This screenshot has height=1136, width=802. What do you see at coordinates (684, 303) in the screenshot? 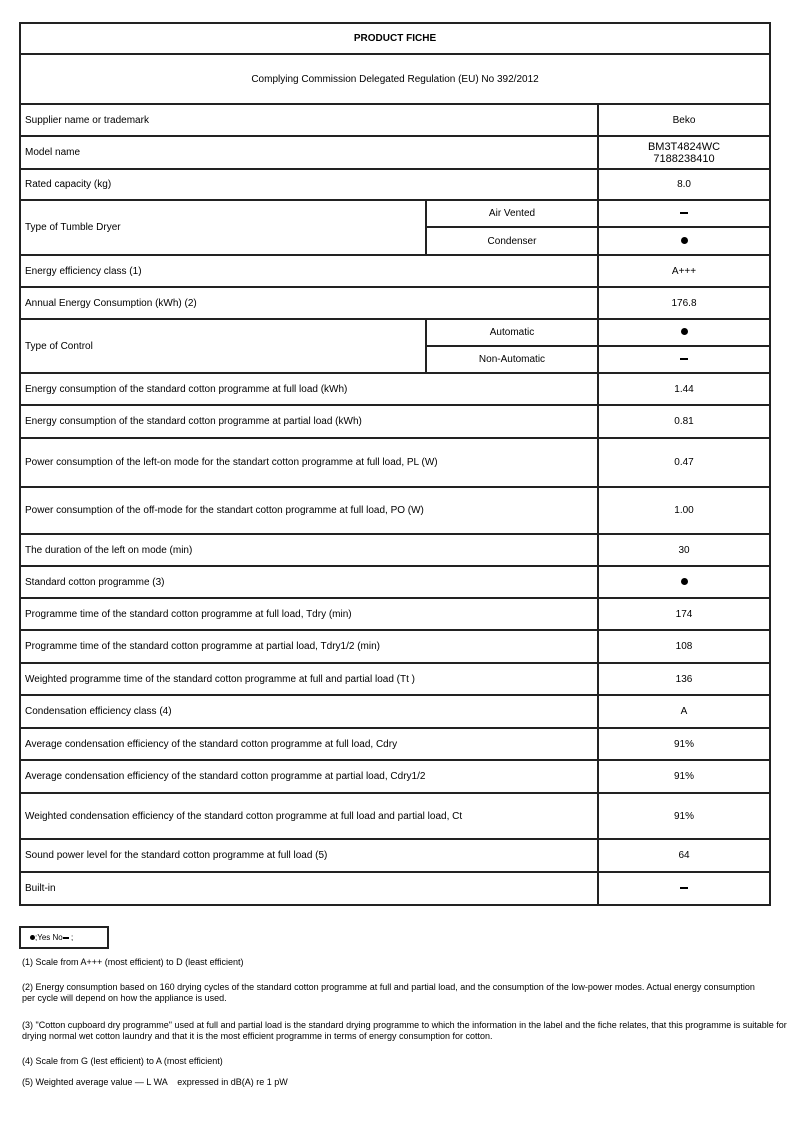
I see `row-value: 176.8` at bounding box center [684, 303].